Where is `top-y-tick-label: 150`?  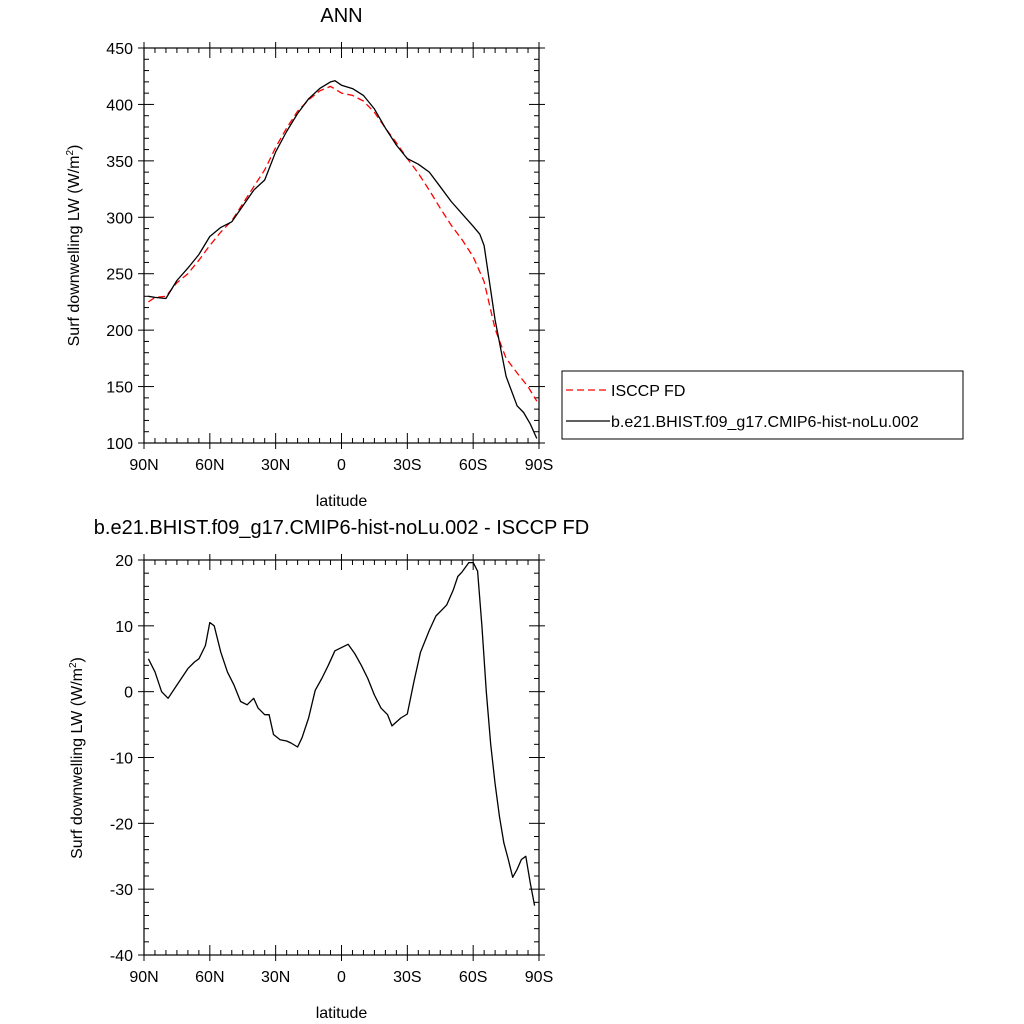 top-y-tick-label: 150 is located at coordinates (119, 388).